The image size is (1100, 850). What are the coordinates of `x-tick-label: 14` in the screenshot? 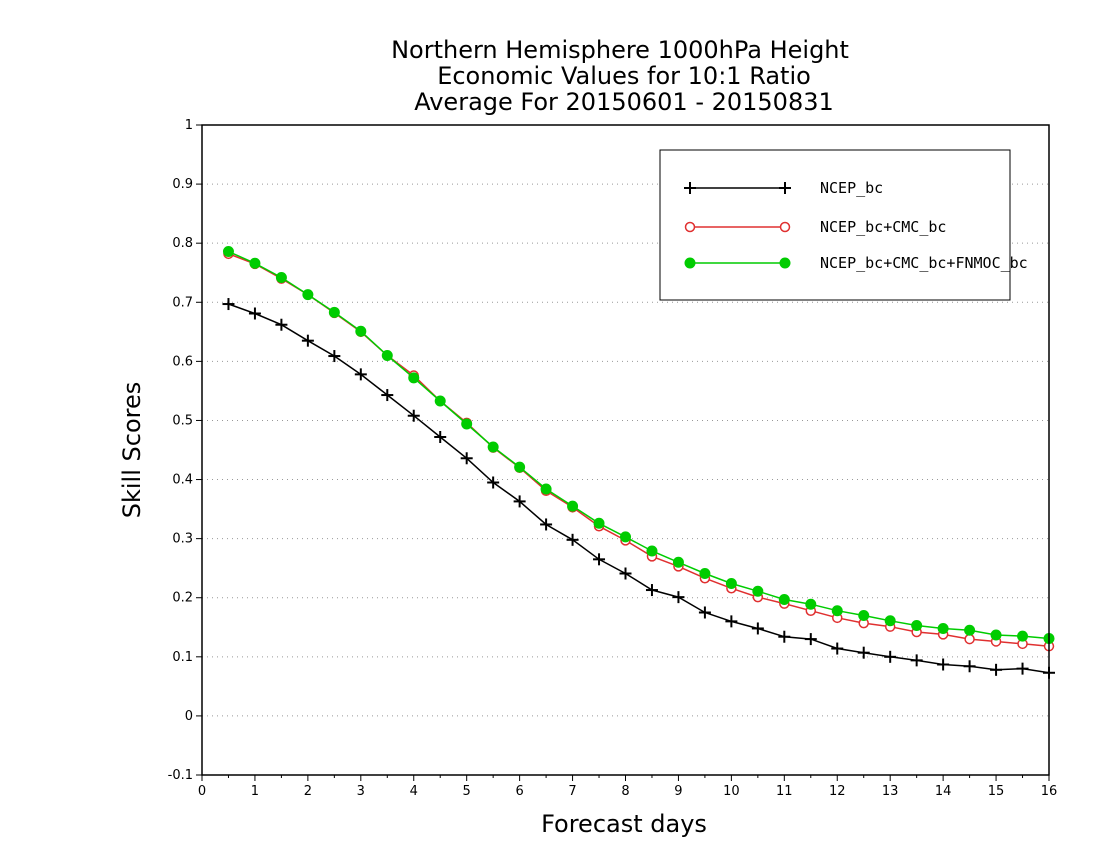 It's located at (943, 791).